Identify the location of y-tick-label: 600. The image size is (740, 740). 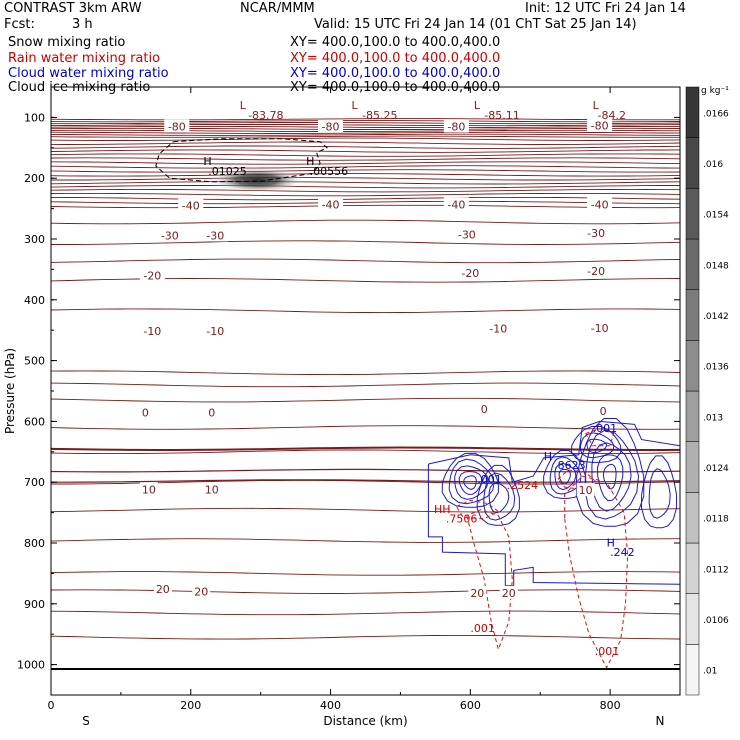
(34, 421).